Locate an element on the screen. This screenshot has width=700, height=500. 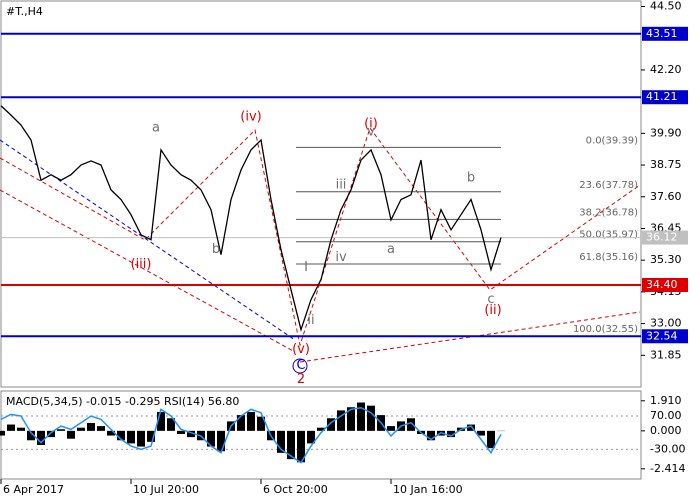
wave-label: I is located at coordinates (306, 267).